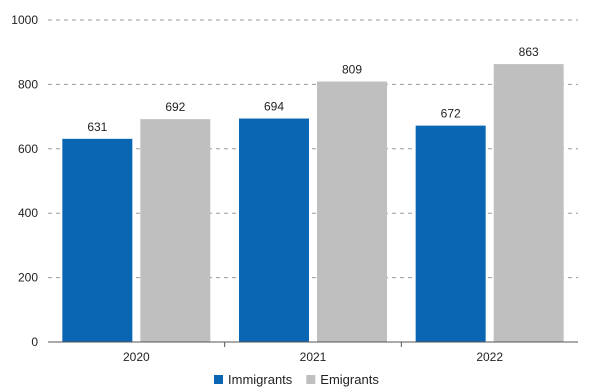 The image size is (591, 392). I want to click on bar-emigrants-2020, so click(175, 231).